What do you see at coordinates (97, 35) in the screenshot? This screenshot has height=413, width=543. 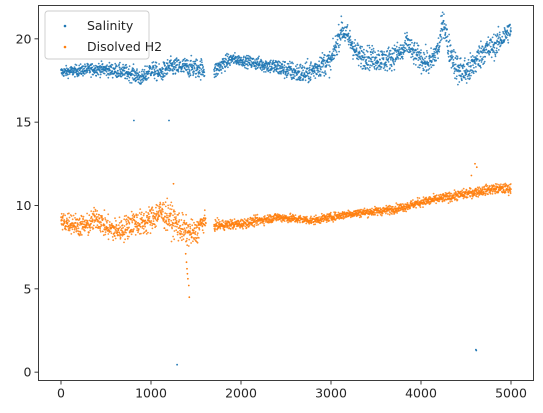 I see `legend-box` at bounding box center [97, 35].